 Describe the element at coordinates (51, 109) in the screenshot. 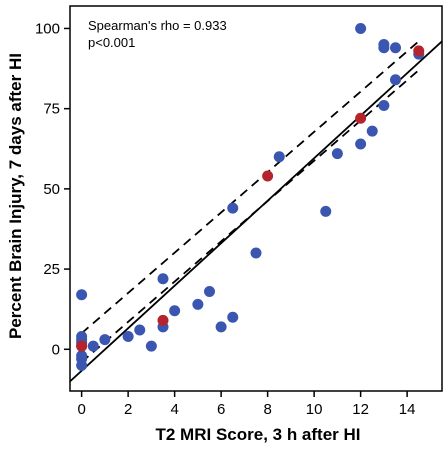

I see `y-tick-label-75: 75` at that location.